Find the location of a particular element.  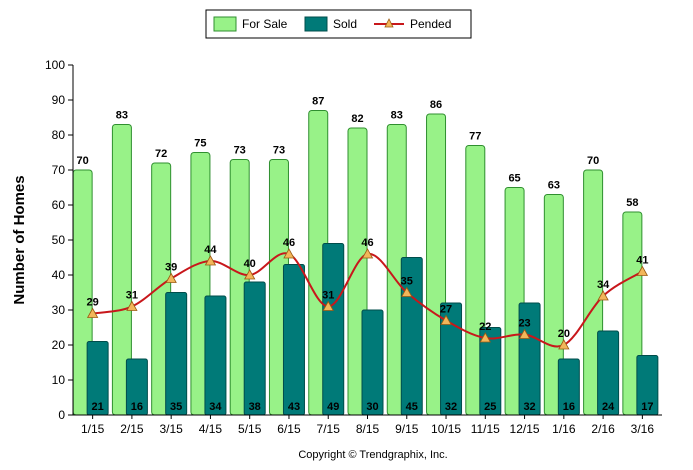

y-tick-label: 70 is located at coordinates (59, 170).